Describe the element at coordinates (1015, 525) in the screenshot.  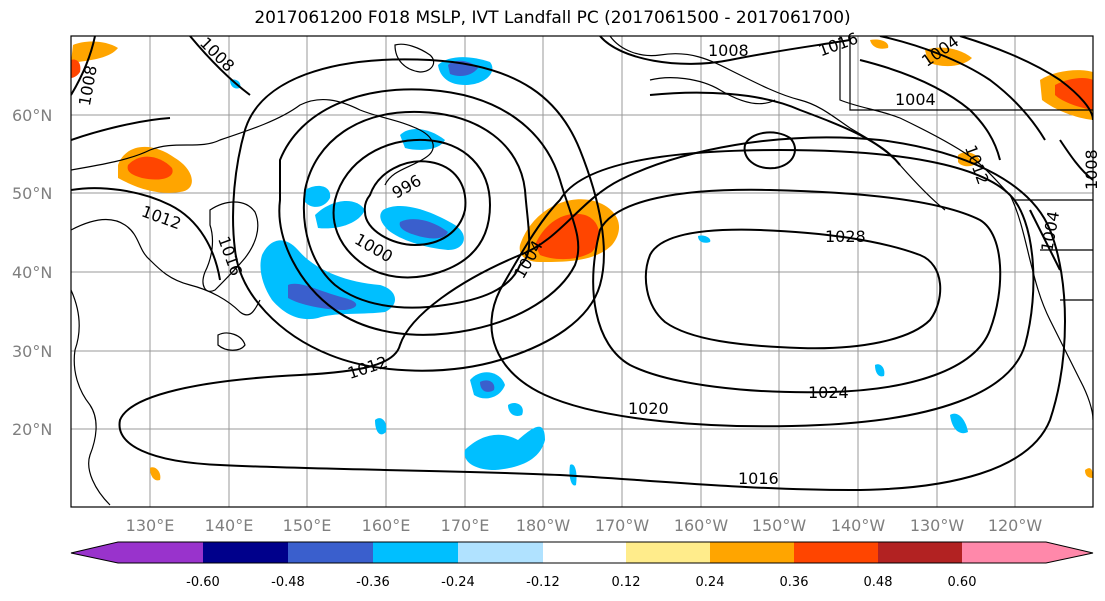
I see `lon-label: 120°W` at that location.